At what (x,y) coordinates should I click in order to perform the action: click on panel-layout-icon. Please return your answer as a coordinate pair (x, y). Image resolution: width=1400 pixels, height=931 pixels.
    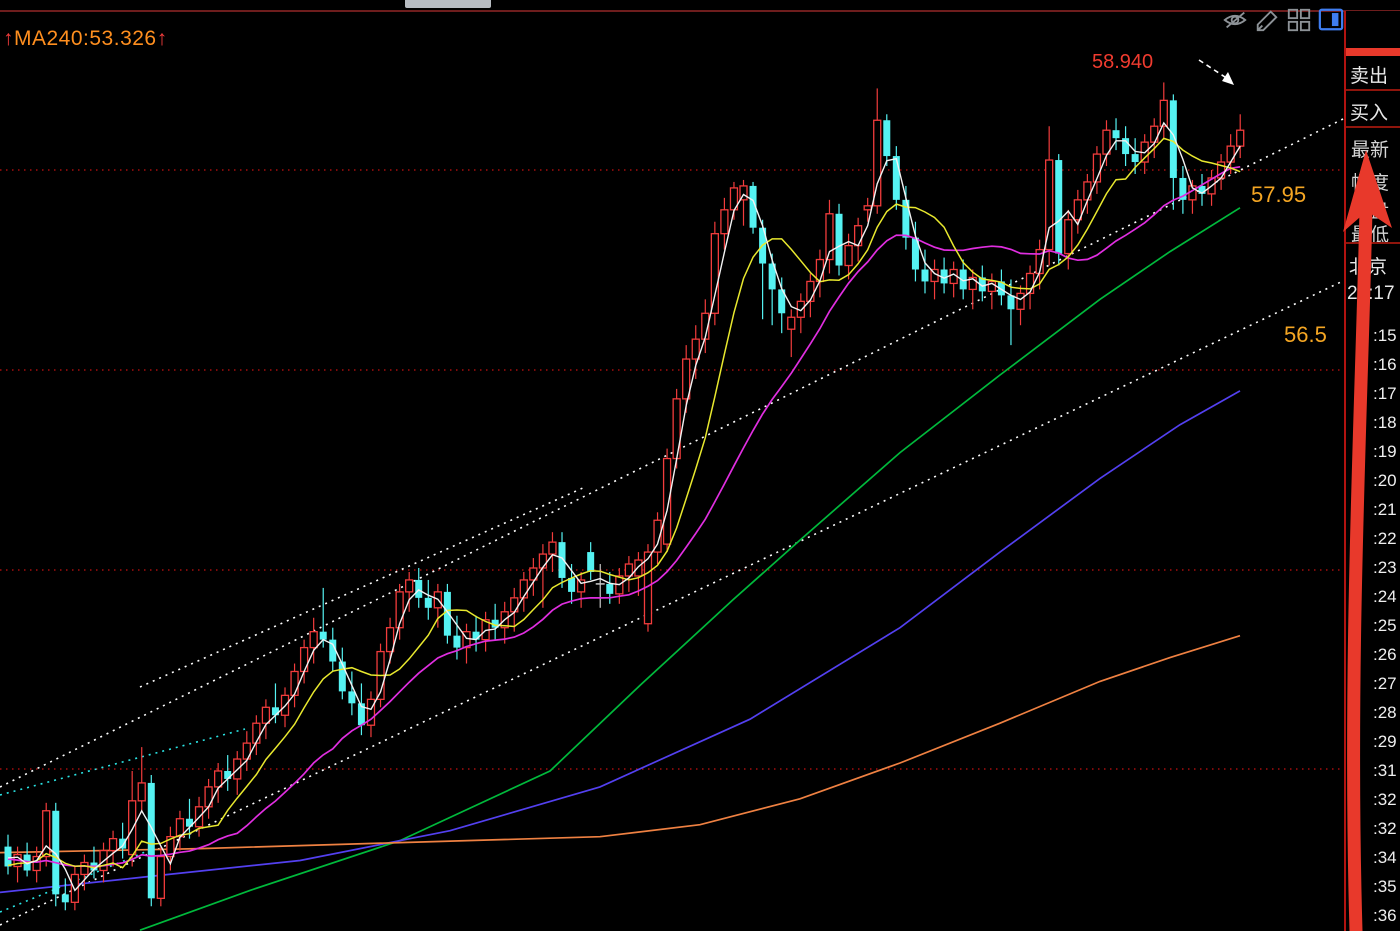
    Looking at the image, I should click on (1331, 20).